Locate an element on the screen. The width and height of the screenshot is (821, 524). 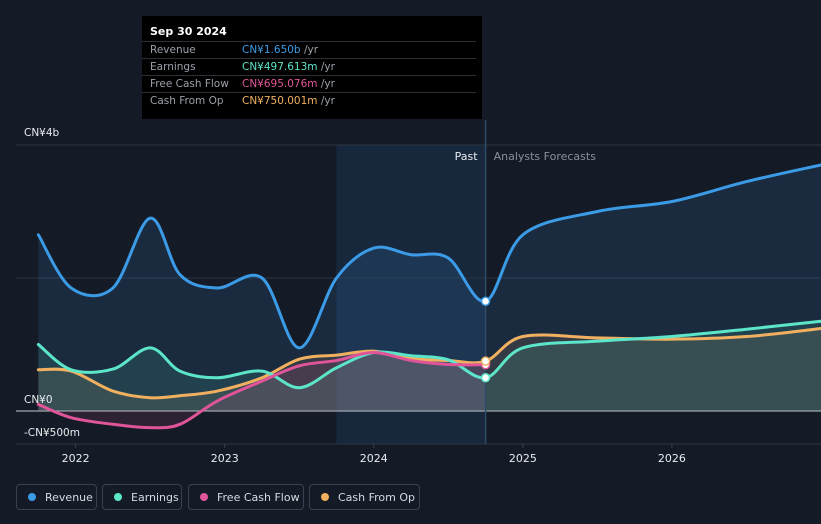
x-tick-label: 2023 is located at coordinates (225, 458).